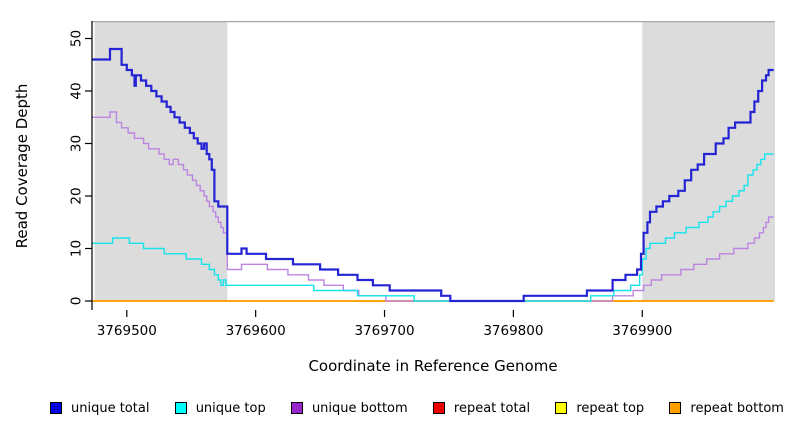 This screenshot has height=432, width=792. What do you see at coordinates (77, 248) in the screenshot?
I see `y-tick-label: 10` at bounding box center [77, 248].